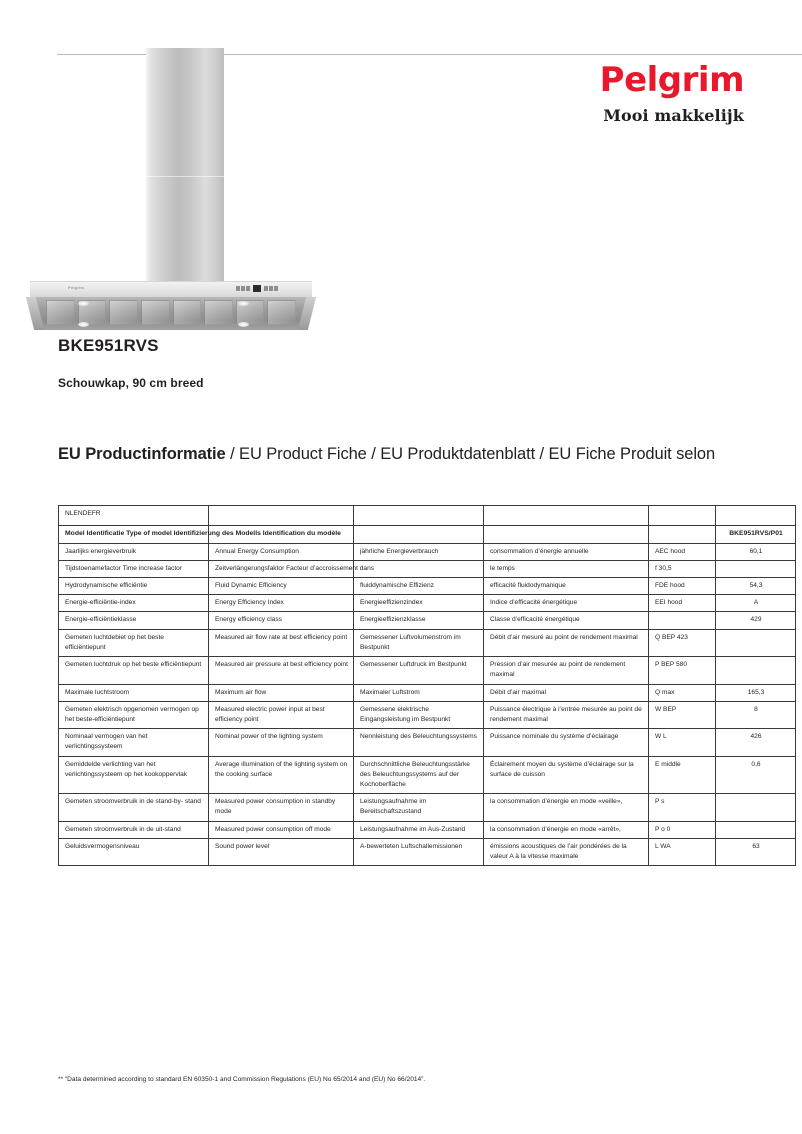  Describe the element at coordinates (185, 176) in the screenshot. I see `hood-chimney-seam` at that location.